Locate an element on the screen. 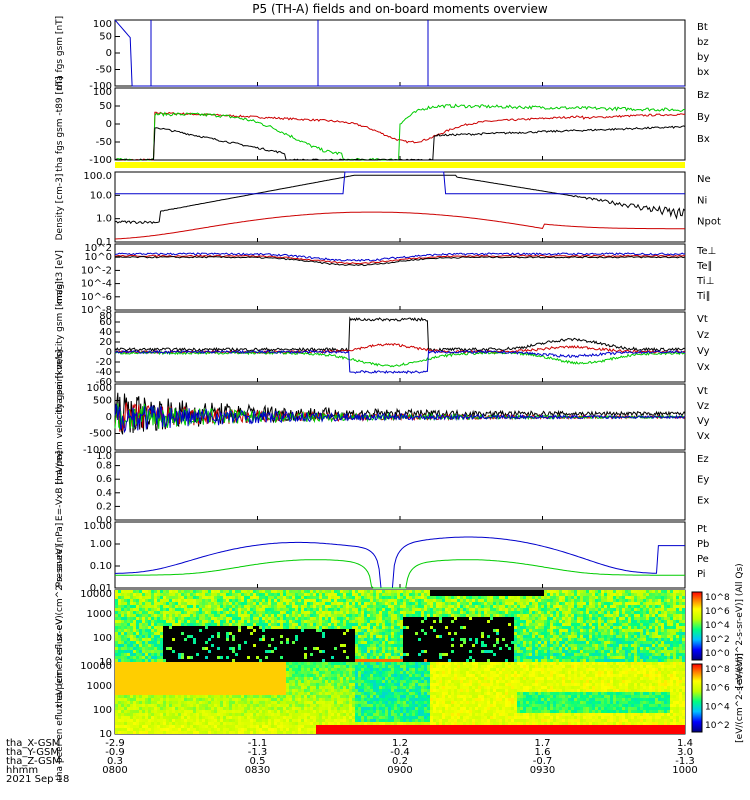 This screenshot has width=750, height=800. y-axis-label: tha peem velocity gsm [km/s] is located at coordinates (60, 417).